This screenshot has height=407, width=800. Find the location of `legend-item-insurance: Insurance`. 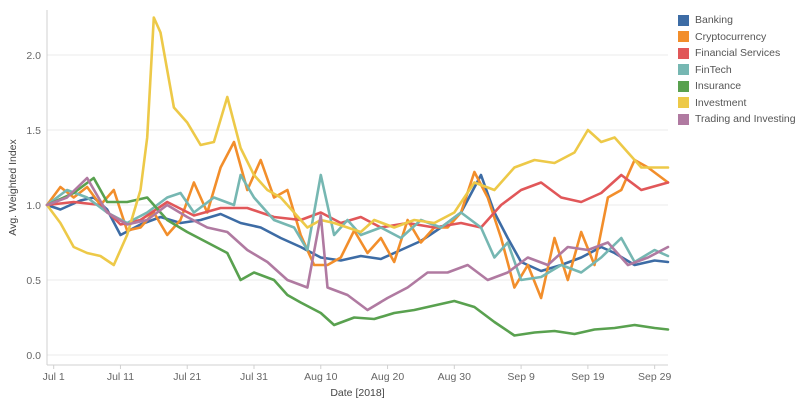

legend-item-insurance: Insurance is located at coordinates (738, 86).